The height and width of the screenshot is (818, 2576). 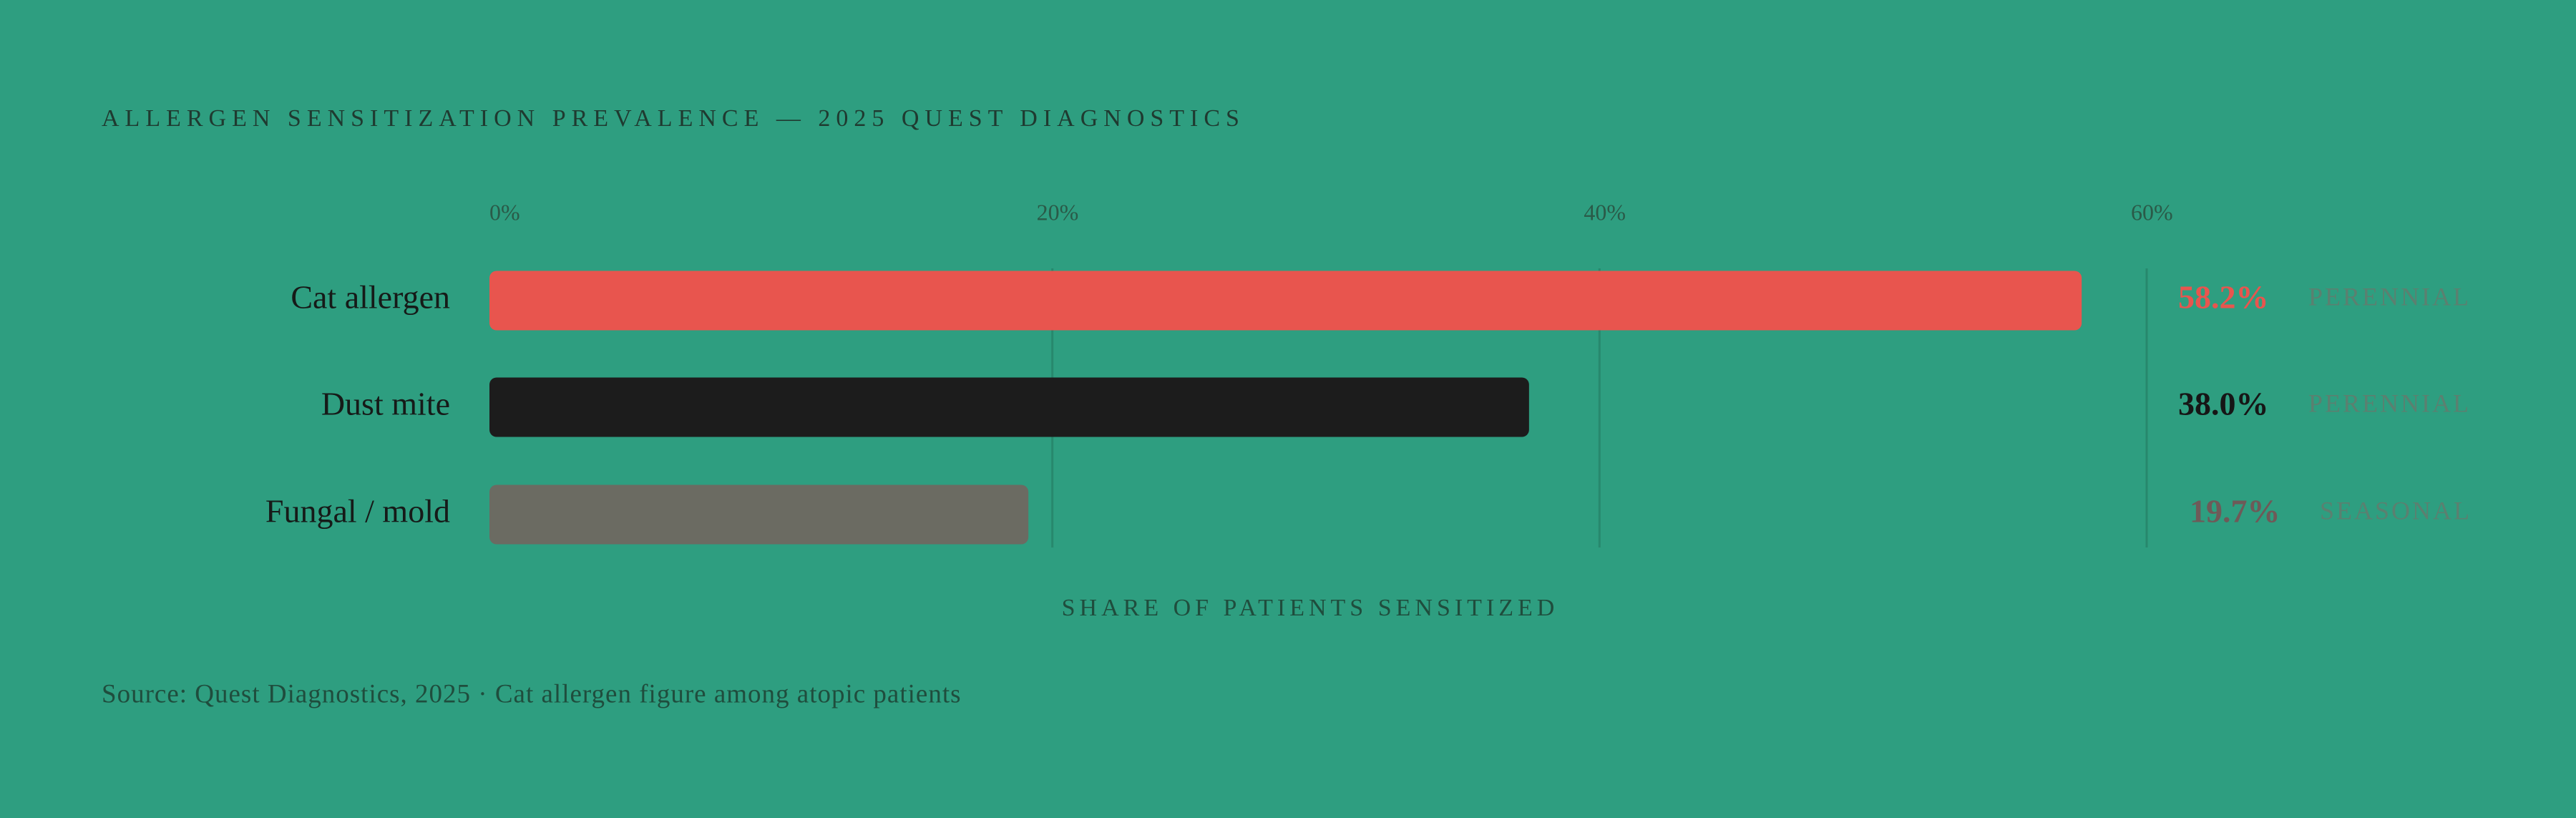 I want to click on x-tick-label: 40%, so click(x=1605, y=212).